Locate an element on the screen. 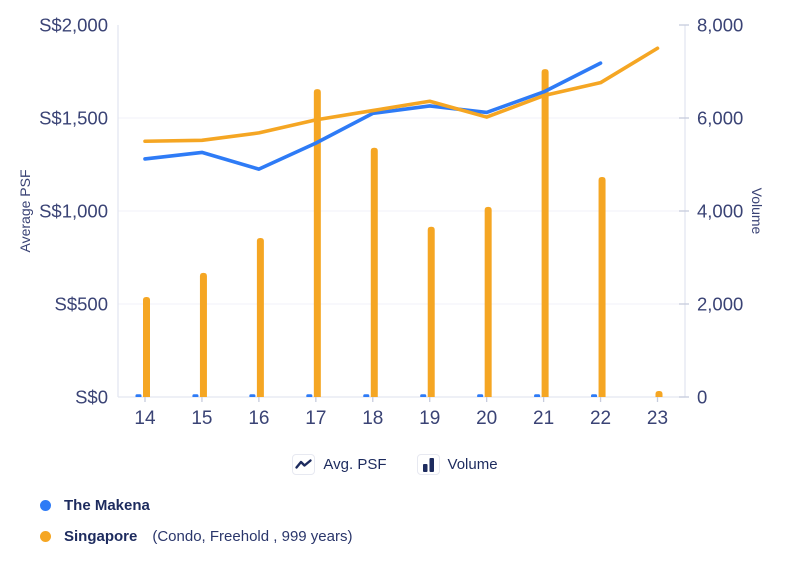 Image resolution: width=800 pixels, height=567 pixels. legend-avg-psf-label: Avg. PSF is located at coordinates (355, 464).